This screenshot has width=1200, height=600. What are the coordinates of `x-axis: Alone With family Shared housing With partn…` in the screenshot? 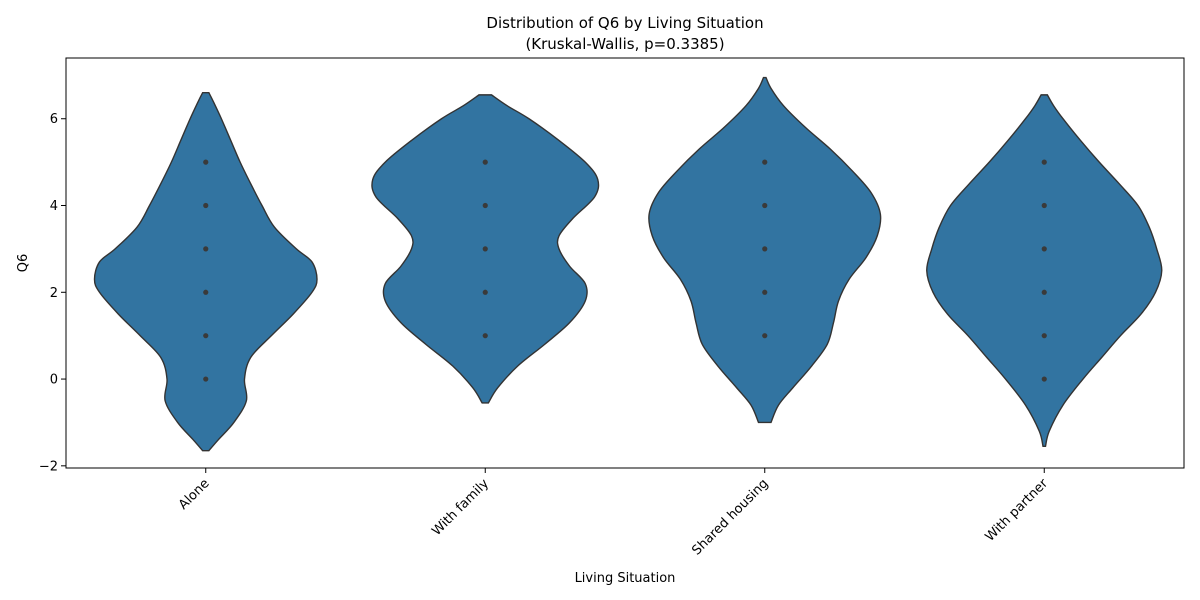 It's located at (614, 513).